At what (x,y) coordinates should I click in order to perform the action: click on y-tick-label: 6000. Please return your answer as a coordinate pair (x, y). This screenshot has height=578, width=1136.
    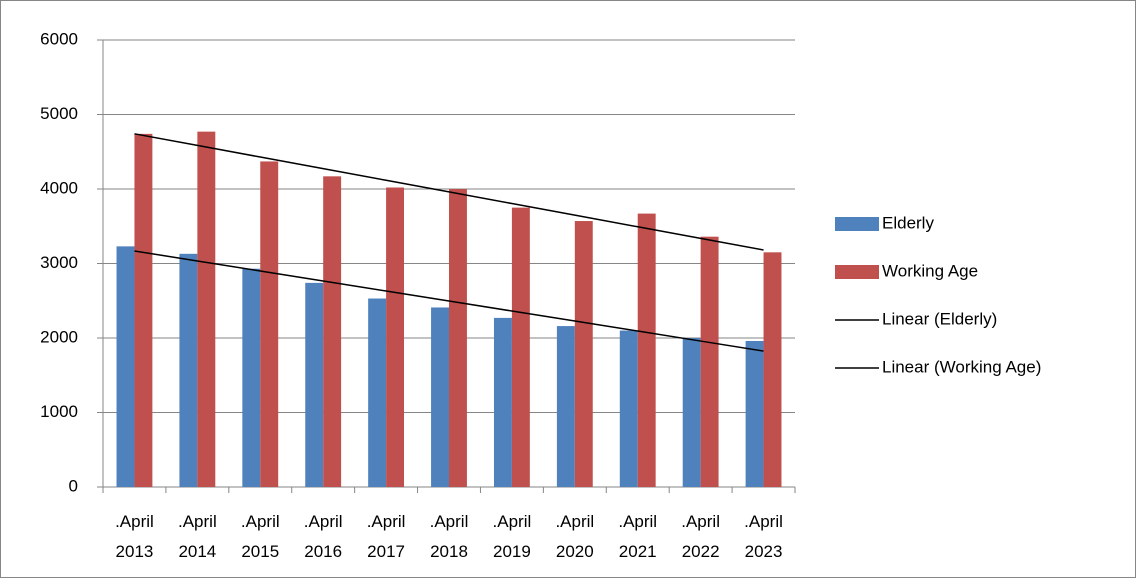
    Looking at the image, I should click on (59, 38).